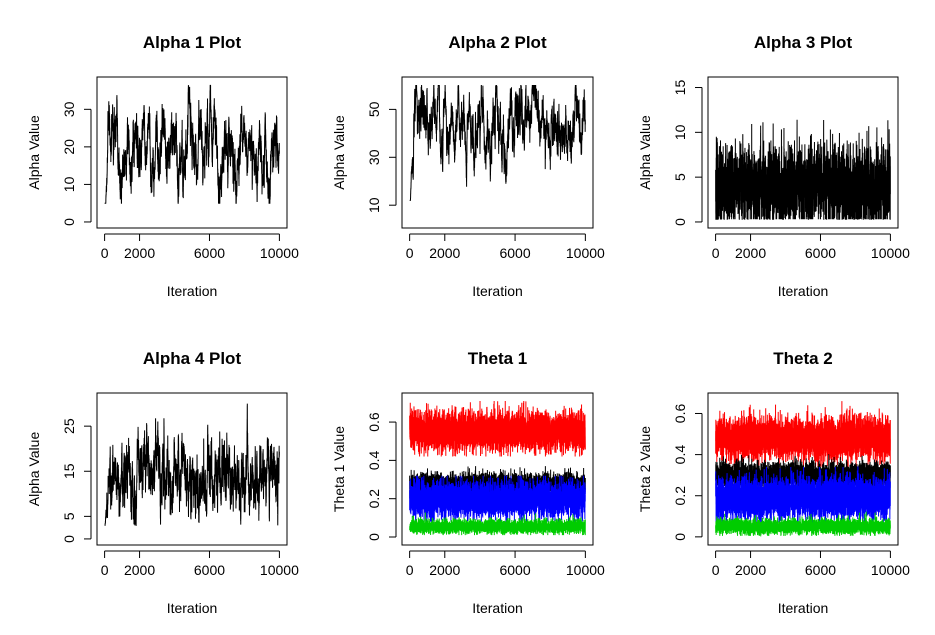  I want to click on y-axis-label: Theta 2 Value, so click(645, 469).